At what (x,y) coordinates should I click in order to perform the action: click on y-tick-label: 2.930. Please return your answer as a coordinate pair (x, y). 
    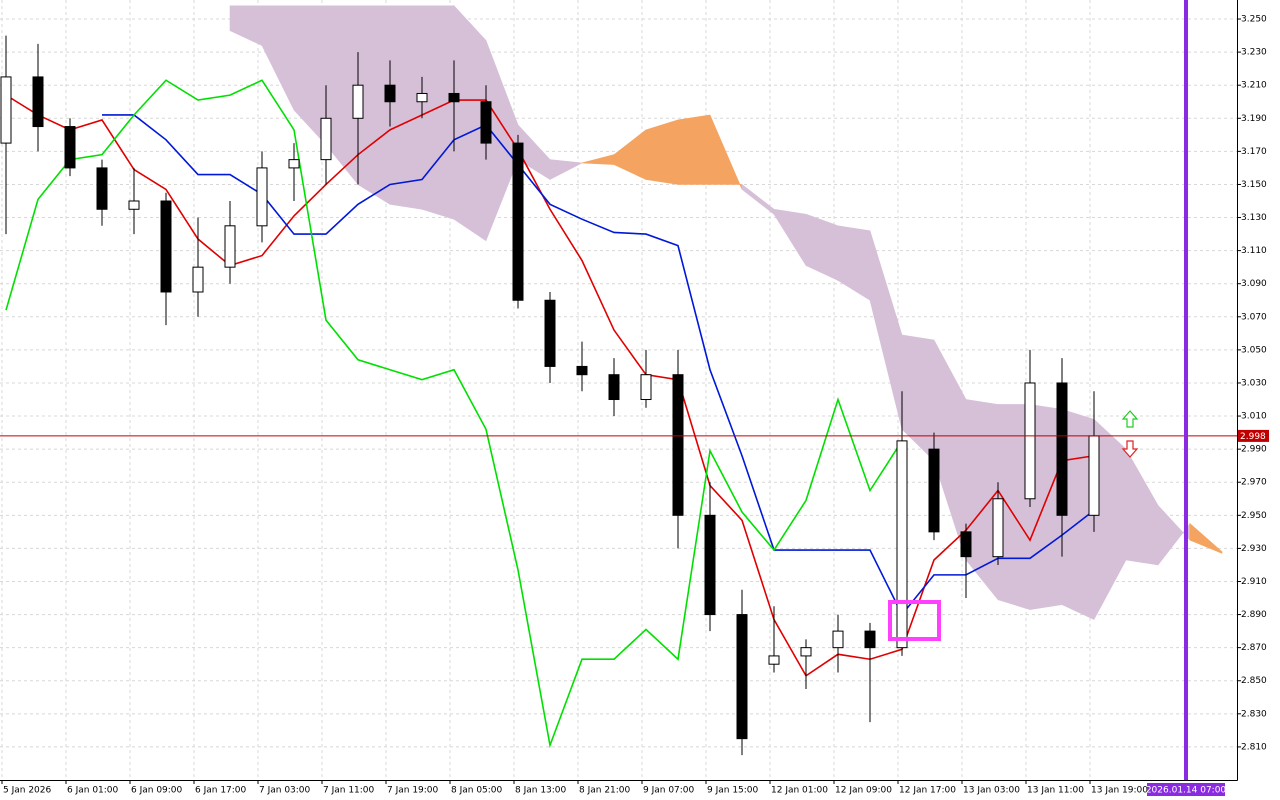
    Looking at the image, I should click on (1254, 549).